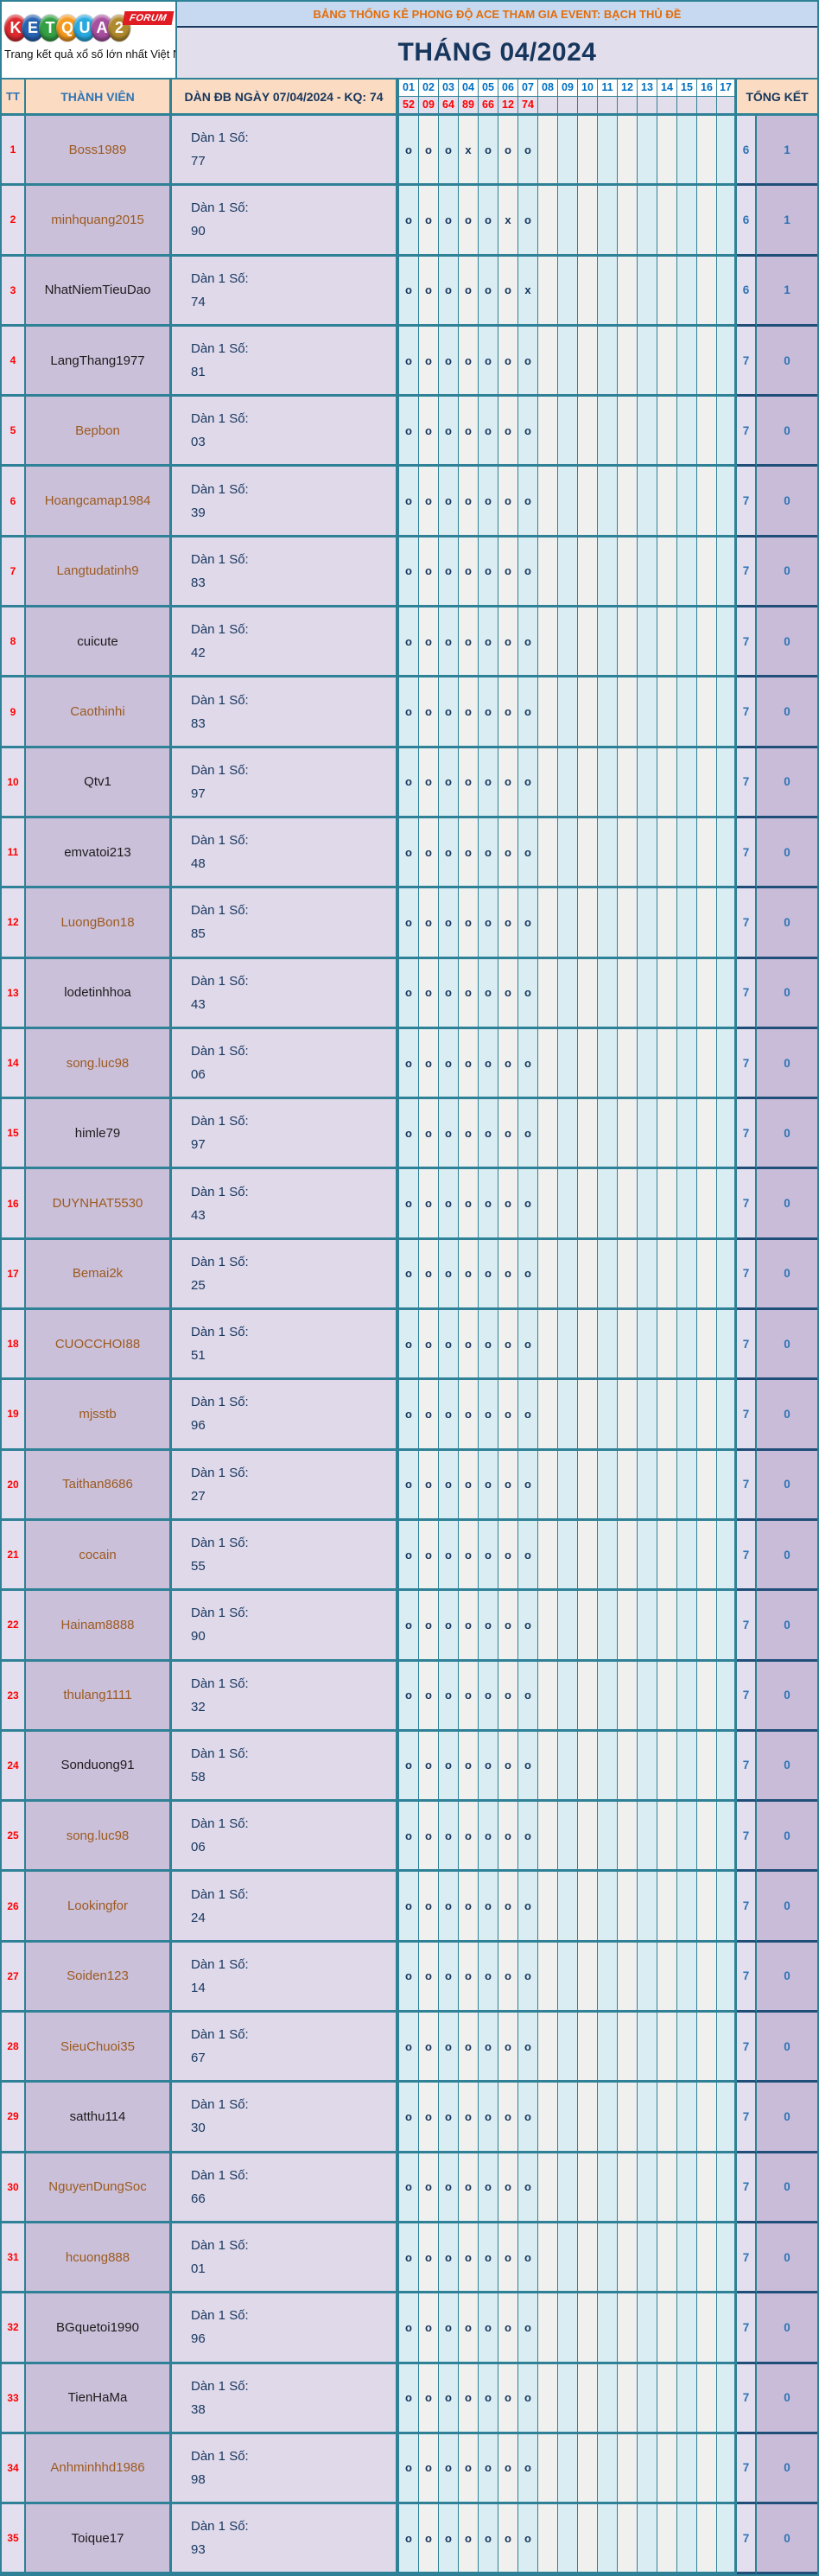  What do you see at coordinates (14, 1064) in the screenshot?
I see `row-number: 14` at bounding box center [14, 1064].